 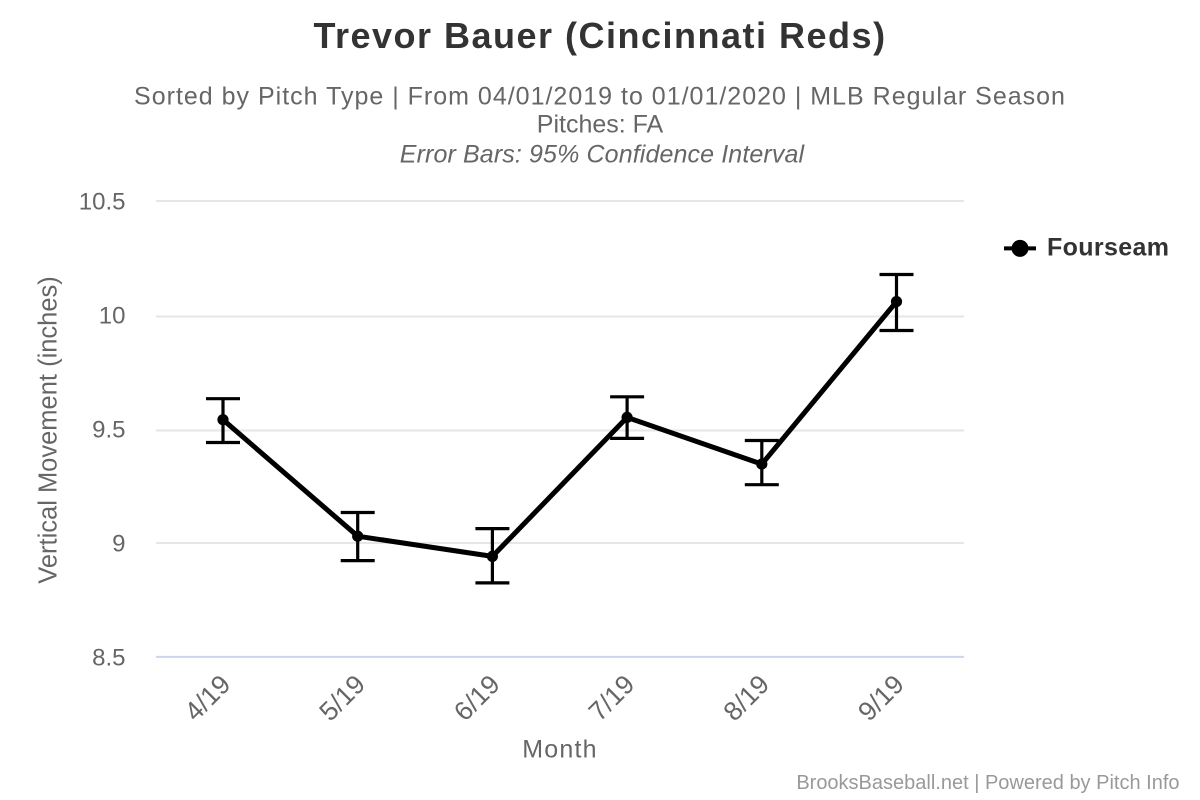 What do you see at coordinates (112, 316) in the screenshot?
I see `svg-text: 10` at bounding box center [112, 316].